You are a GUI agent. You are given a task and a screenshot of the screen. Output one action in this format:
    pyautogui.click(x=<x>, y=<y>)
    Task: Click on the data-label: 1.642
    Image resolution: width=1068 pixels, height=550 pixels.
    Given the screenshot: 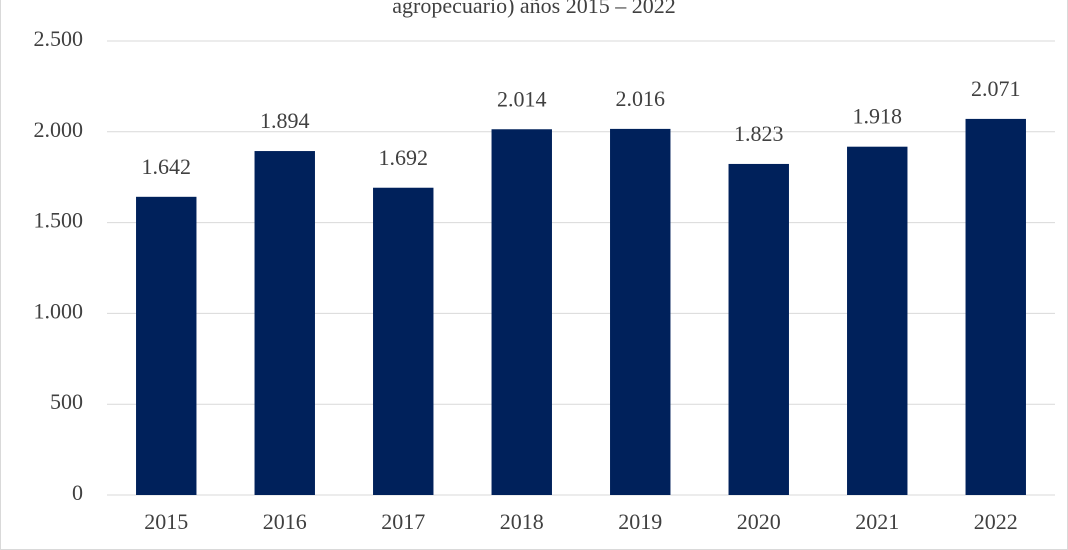 What is the action you would take?
    pyautogui.click(x=167, y=166)
    